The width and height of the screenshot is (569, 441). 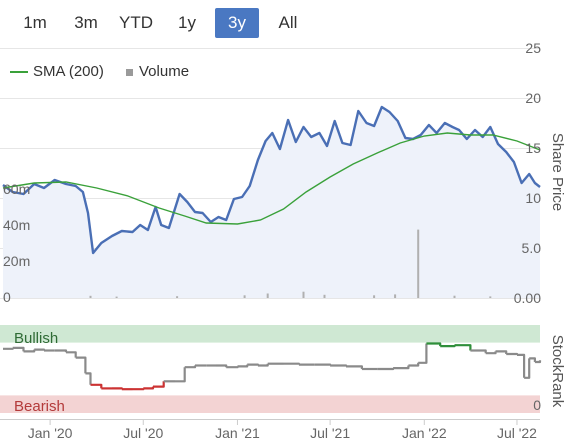 I want to click on legend-item-sma: SMA (200), so click(x=57, y=71).